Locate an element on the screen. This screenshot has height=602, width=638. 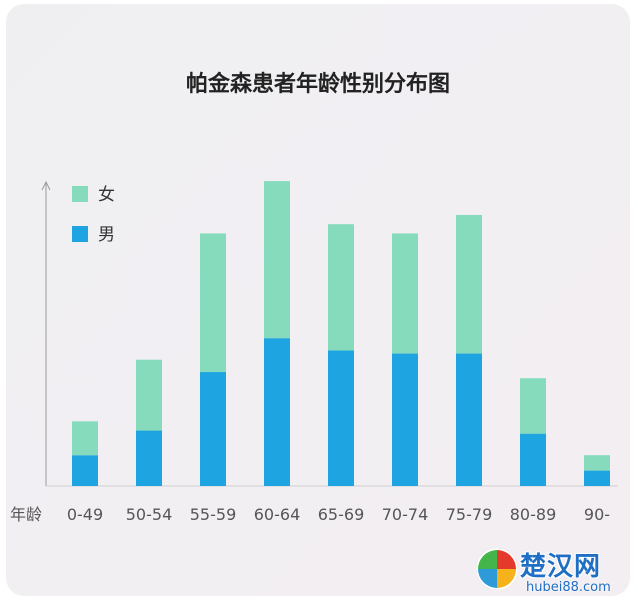
watermark-logo-icon is located at coordinates (497, 569).